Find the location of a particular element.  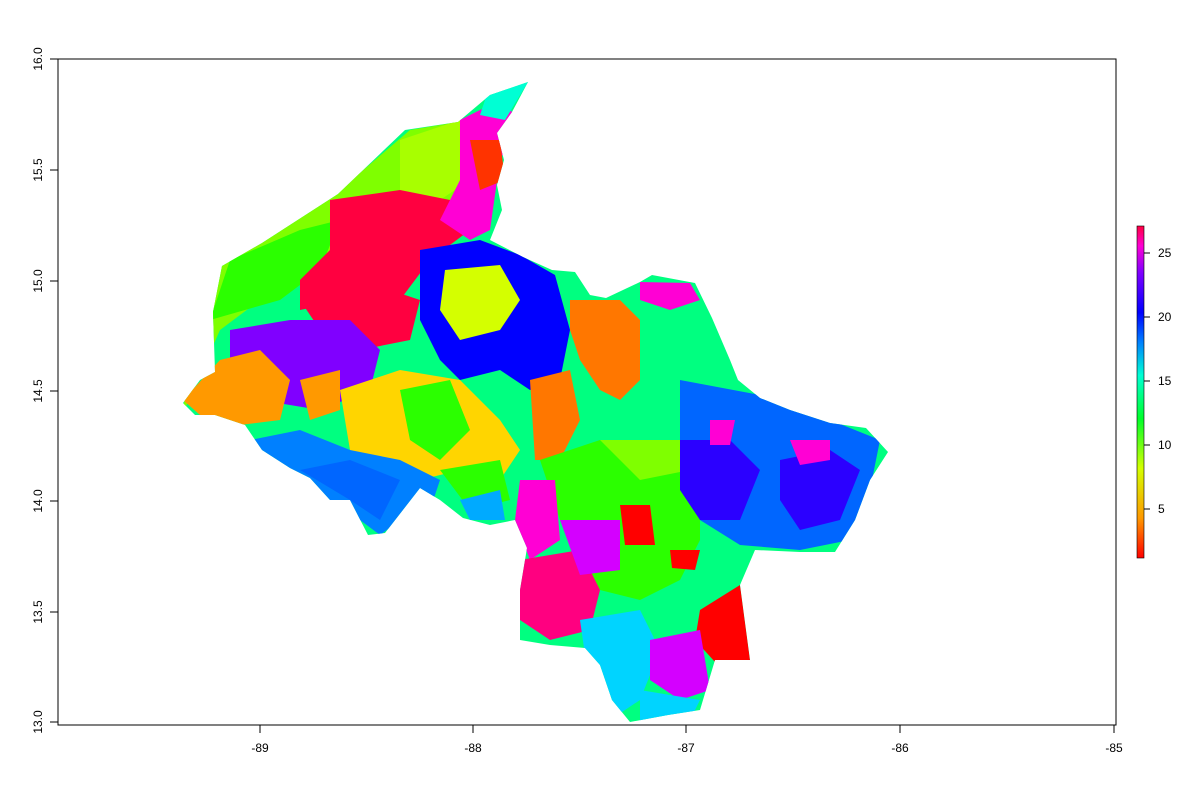

x-axis: -89 -88 -87 -86 -85 is located at coordinates (590, 739).